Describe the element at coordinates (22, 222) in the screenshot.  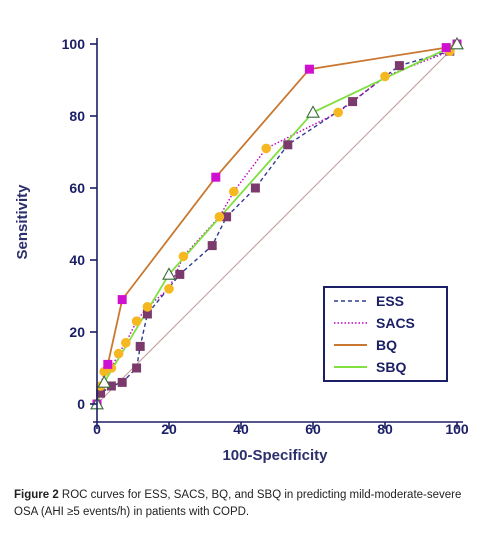
I see `y-axis-title: Sensitivity` at that location.